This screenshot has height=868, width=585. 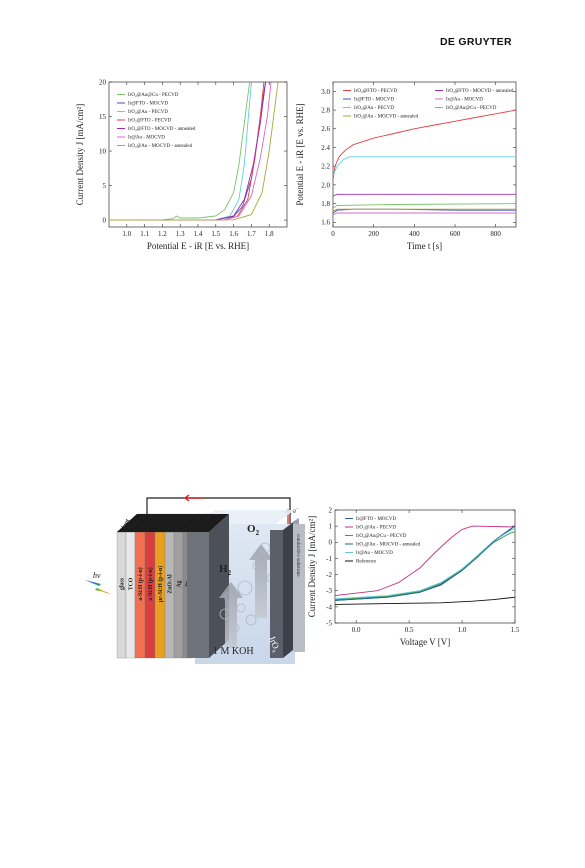 I want to click on x-tick-label: 1.3, so click(x=180, y=234).